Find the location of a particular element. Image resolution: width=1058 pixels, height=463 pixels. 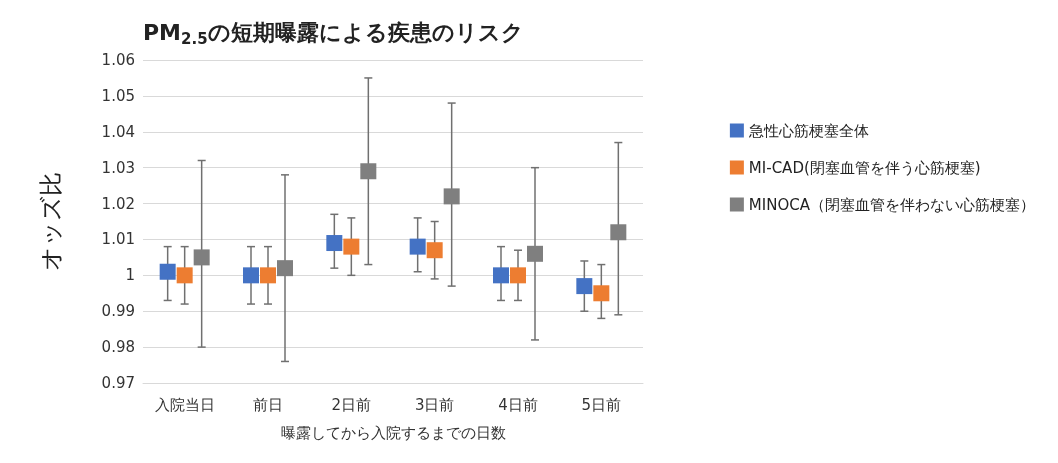

y-tick-label: 0.99 is located at coordinates (118, 311).